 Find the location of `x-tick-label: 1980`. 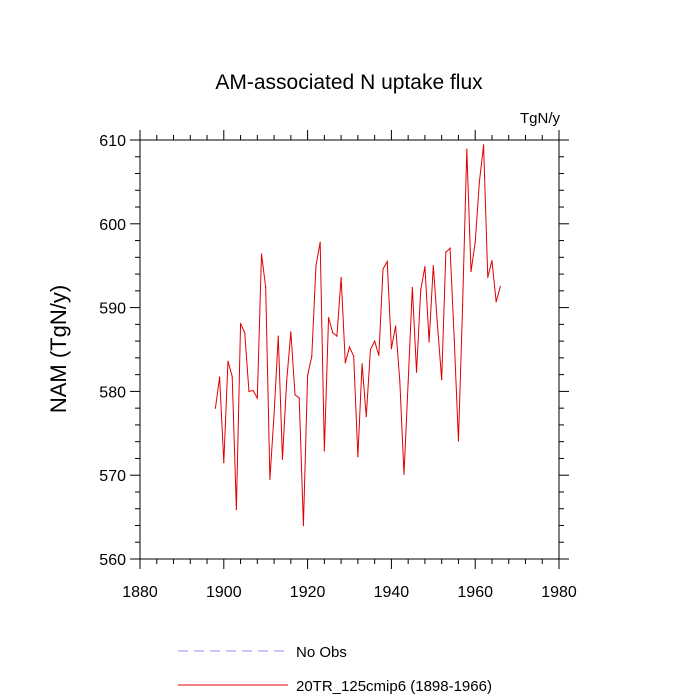

x-tick-label: 1980 is located at coordinates (559, 592).